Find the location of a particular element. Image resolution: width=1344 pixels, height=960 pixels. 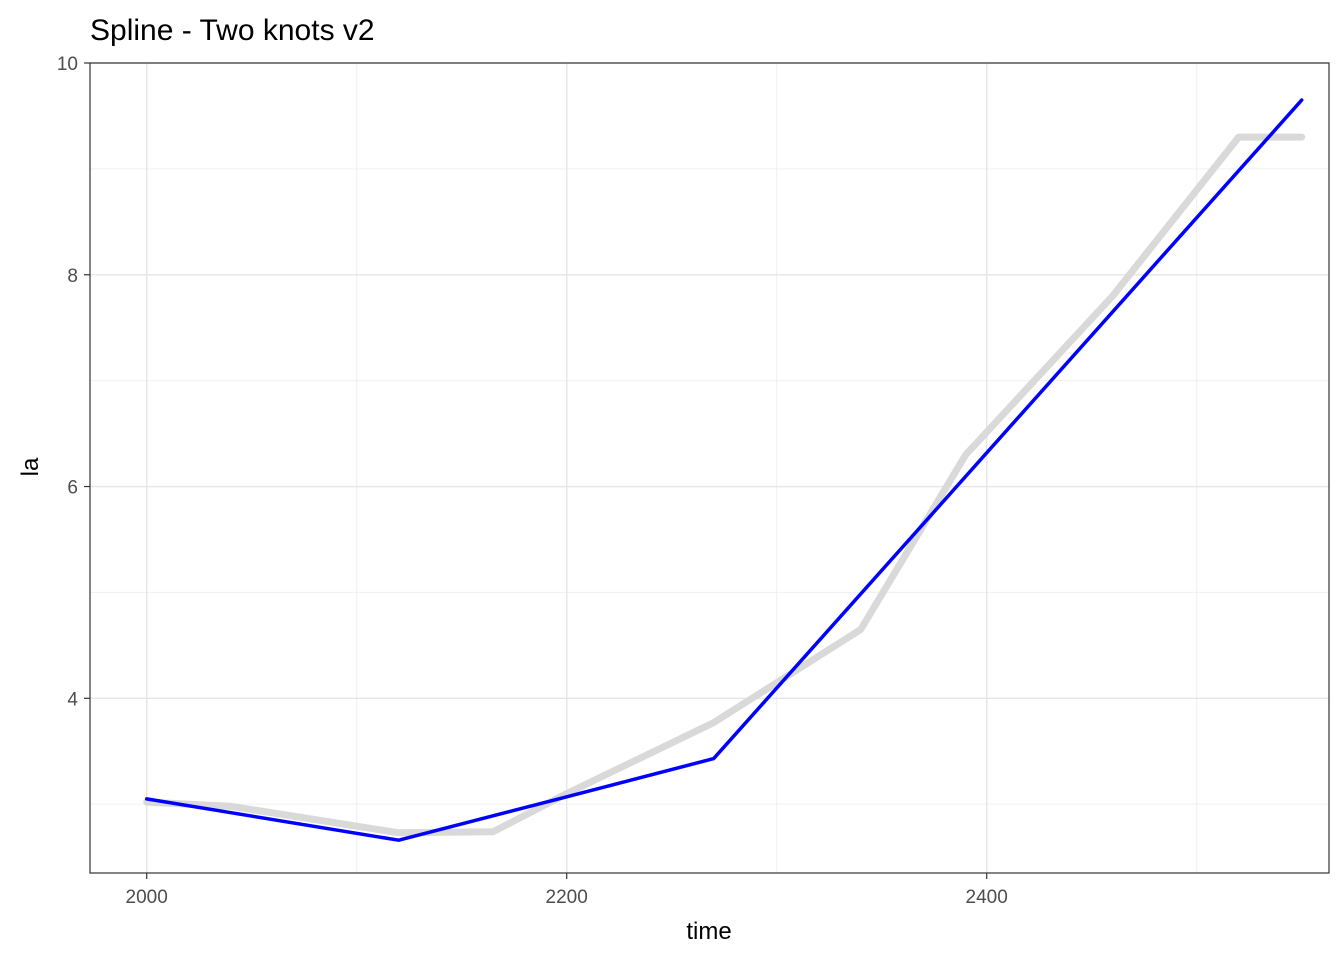

y-tick-label: 10 is located at coordinates (67, 64).